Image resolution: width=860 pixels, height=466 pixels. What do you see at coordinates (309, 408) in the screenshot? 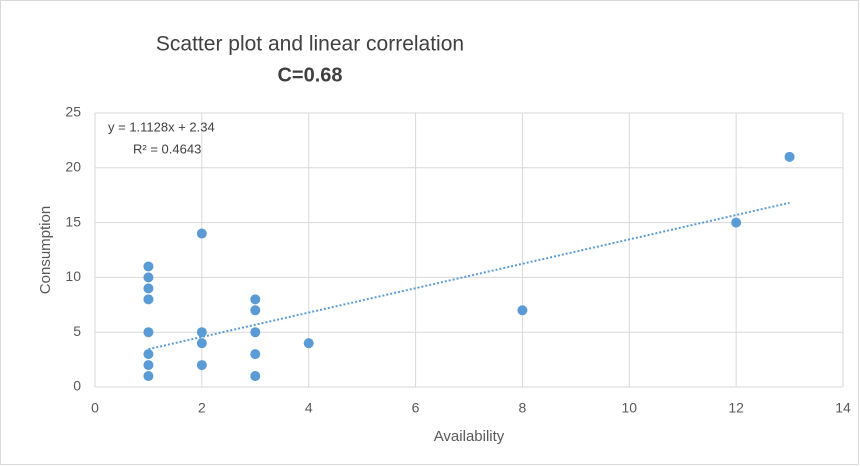
I see `x-tick-label: 4` at bounding box center [309, 408].